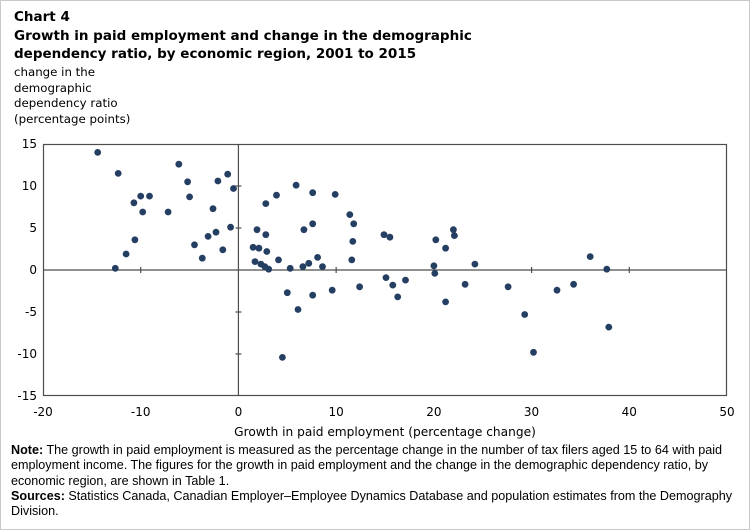  Describe the element at coordinates (29, 186) in the screenshot. I see `y-tick-label: 10` at that location.